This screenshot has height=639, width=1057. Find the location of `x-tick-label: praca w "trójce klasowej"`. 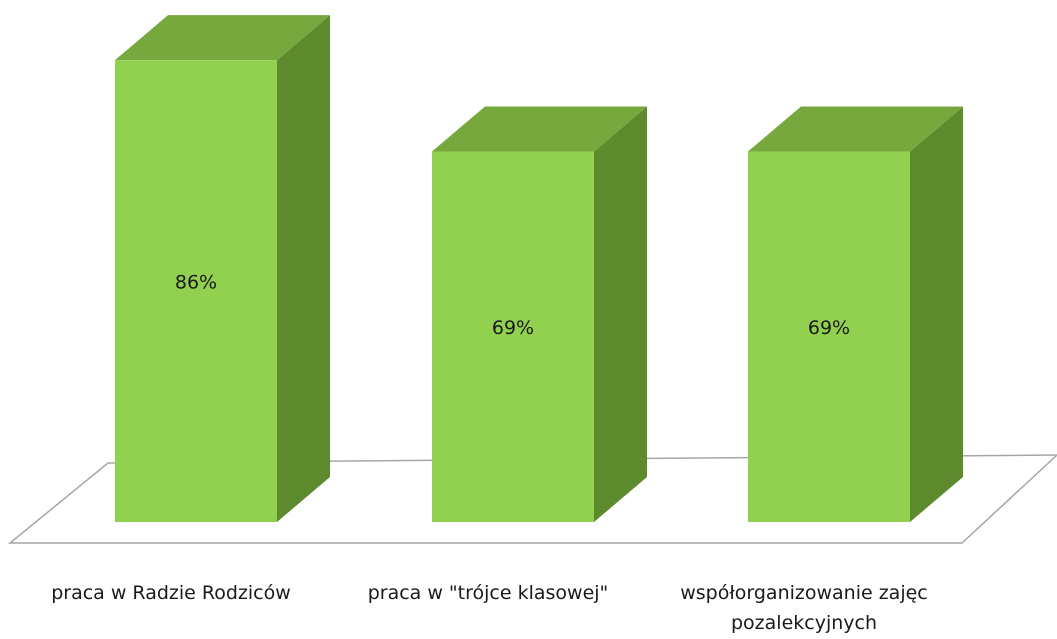

x-tick-label: praca w "trójce klasowej" is located at coordinates (488, 593).